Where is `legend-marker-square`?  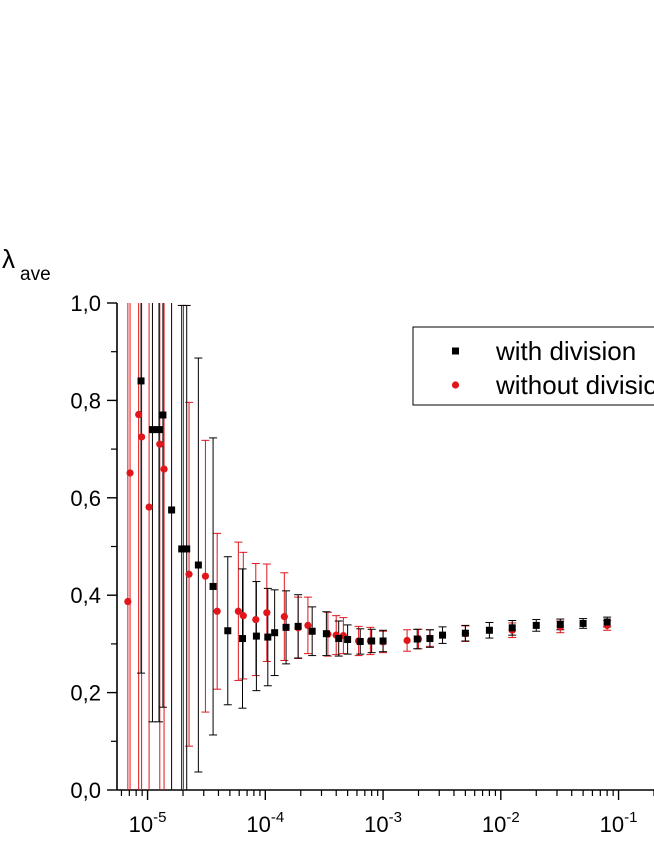 legend-marker-square is located at coordinates (455, 351).